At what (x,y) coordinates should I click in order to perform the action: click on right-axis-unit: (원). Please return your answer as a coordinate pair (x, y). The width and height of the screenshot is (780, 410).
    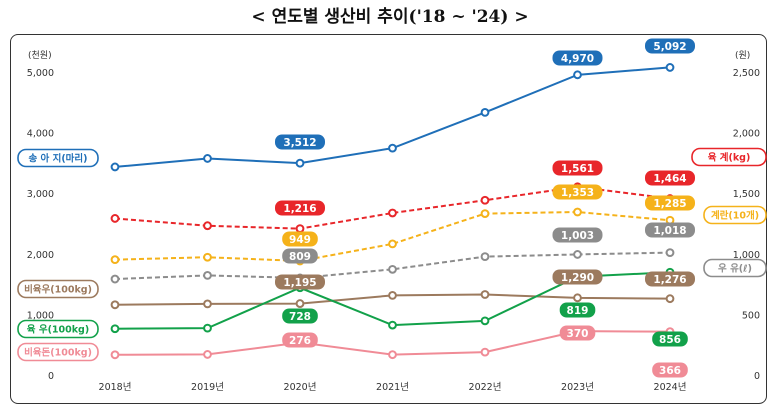
    Looking at the image, I should click on (742, 55).